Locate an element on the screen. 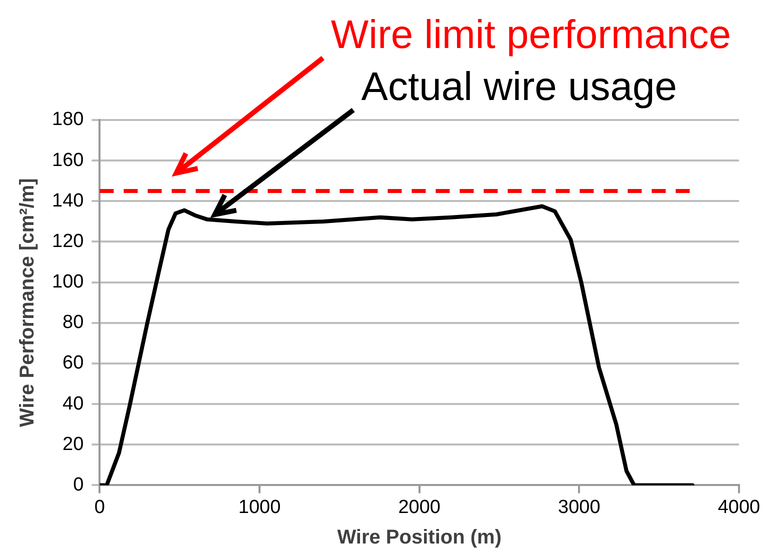 The height and width of the screenshot is (558, 769). x-tick-label: 4000 is located at coordinates (739, 507).